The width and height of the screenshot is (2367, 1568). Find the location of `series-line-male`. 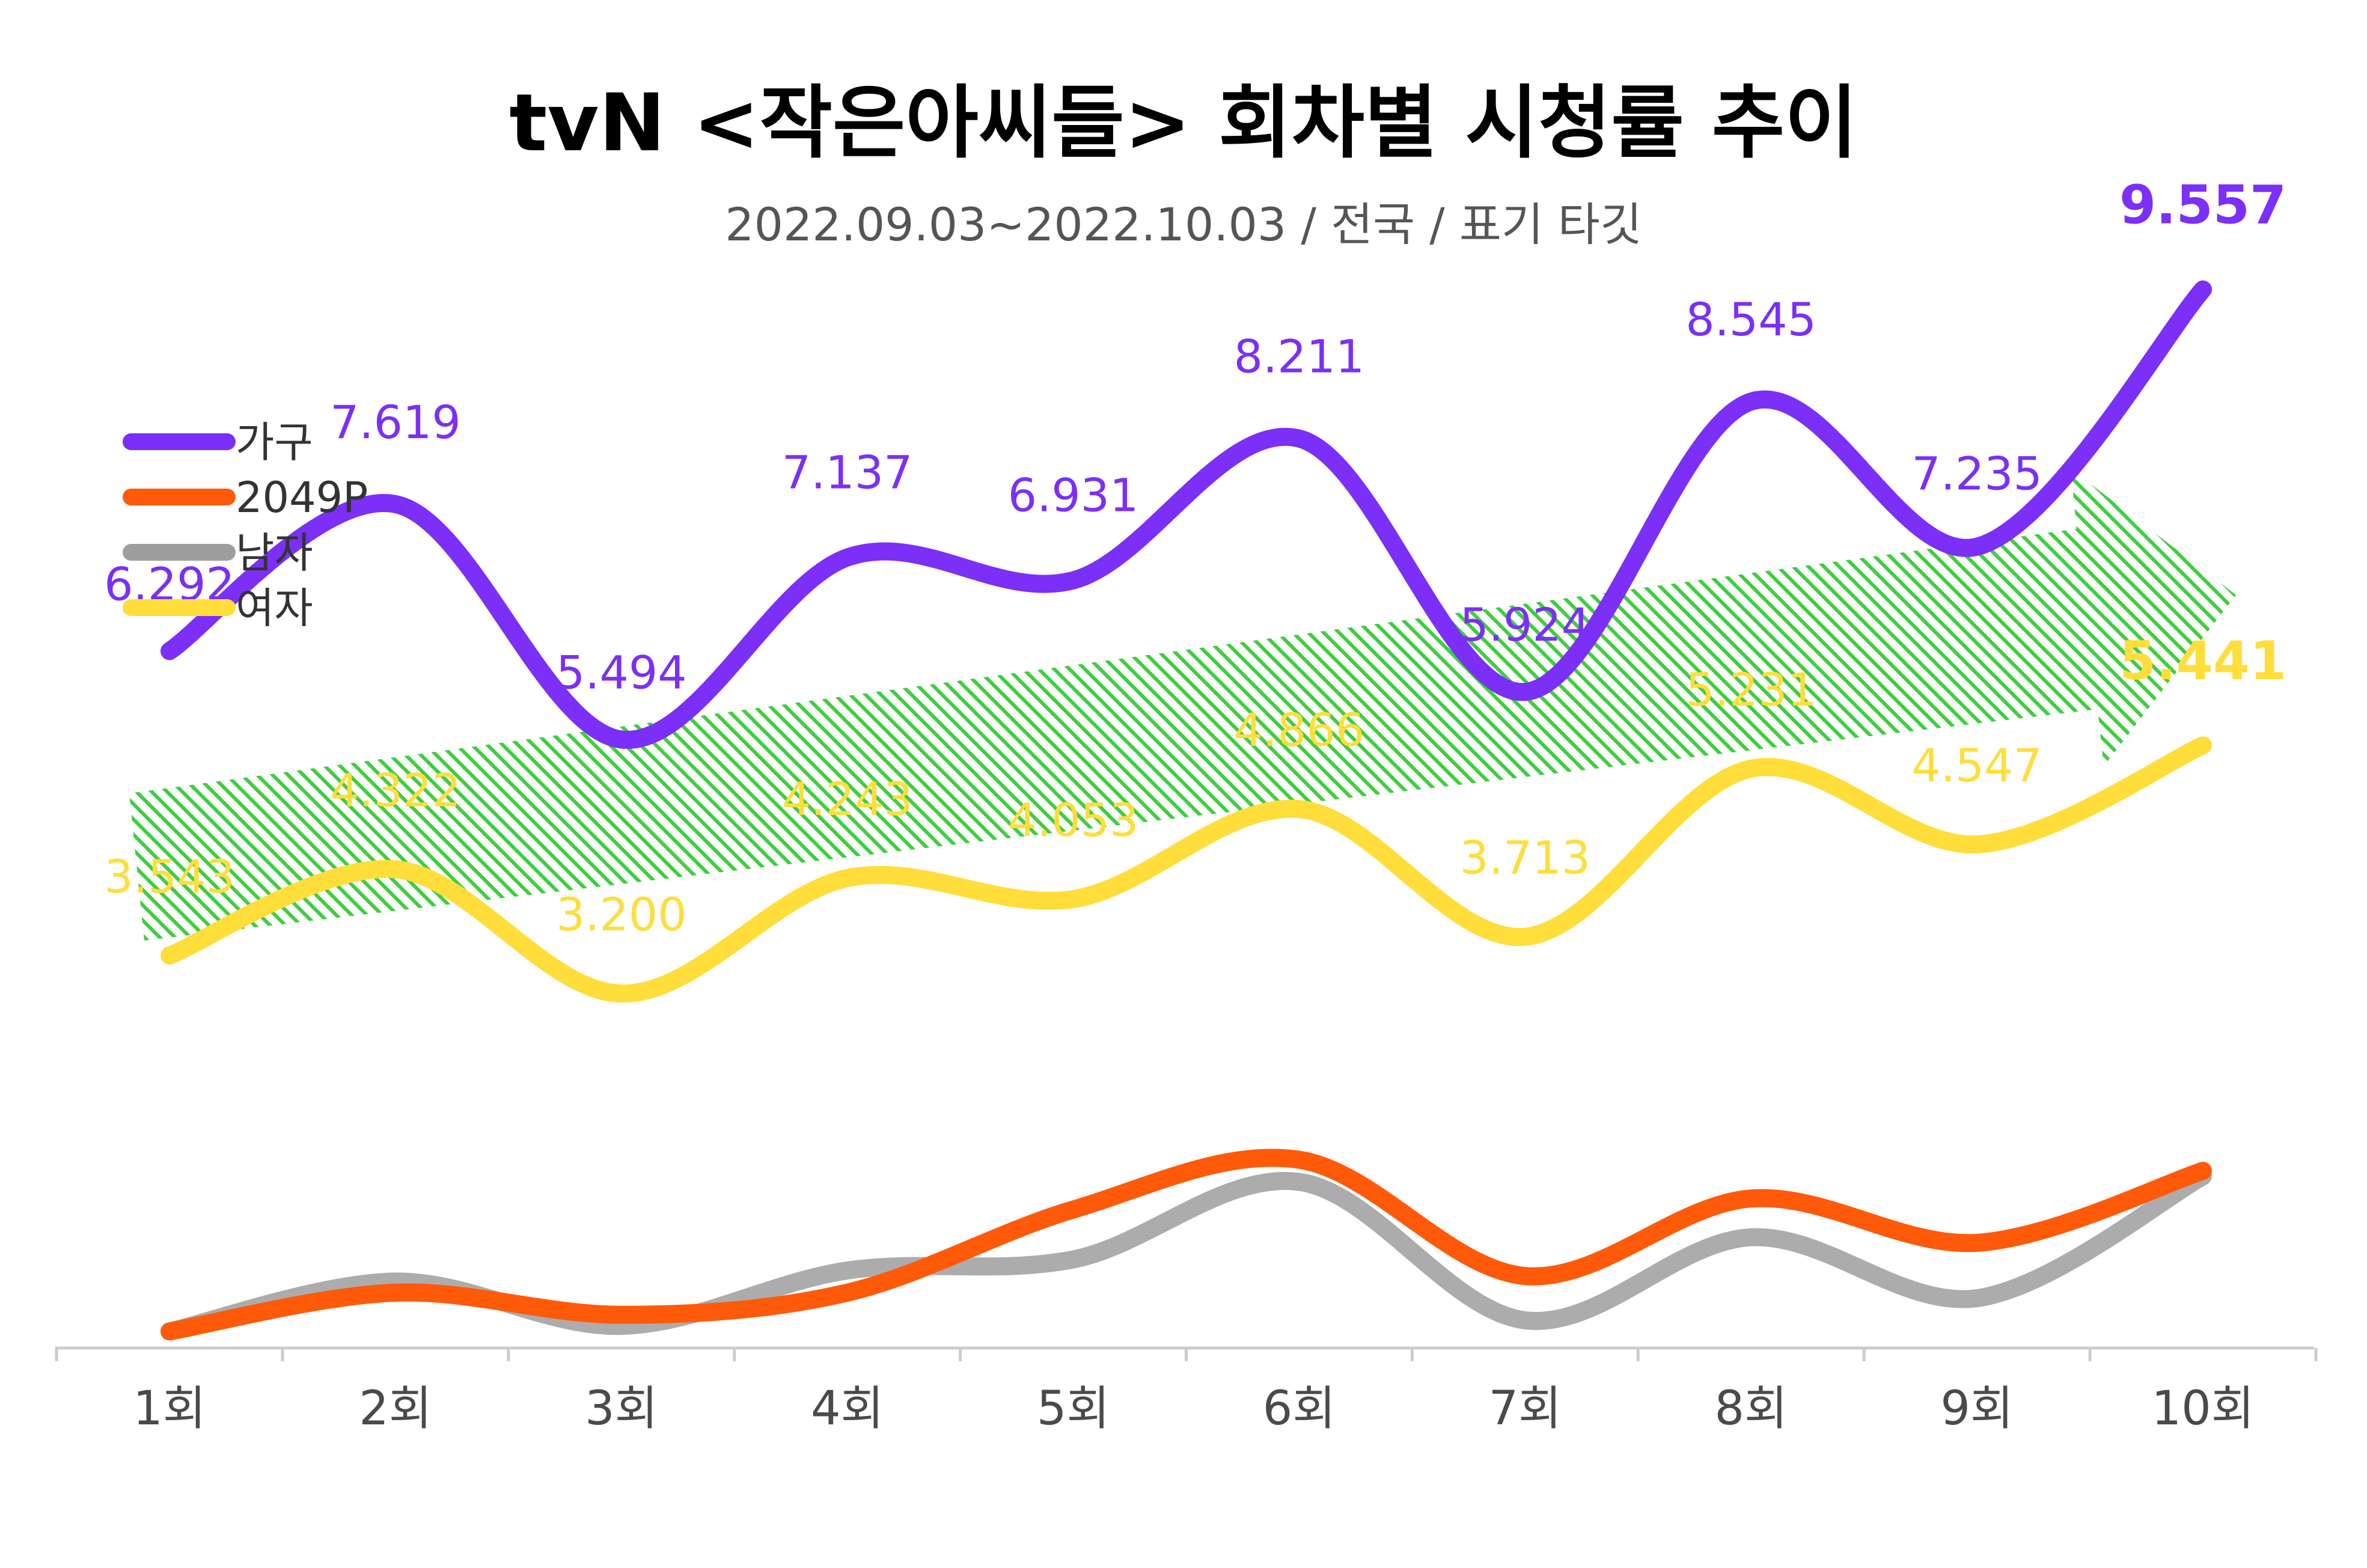

series-line-male is located at coordinates (1186, 1254).